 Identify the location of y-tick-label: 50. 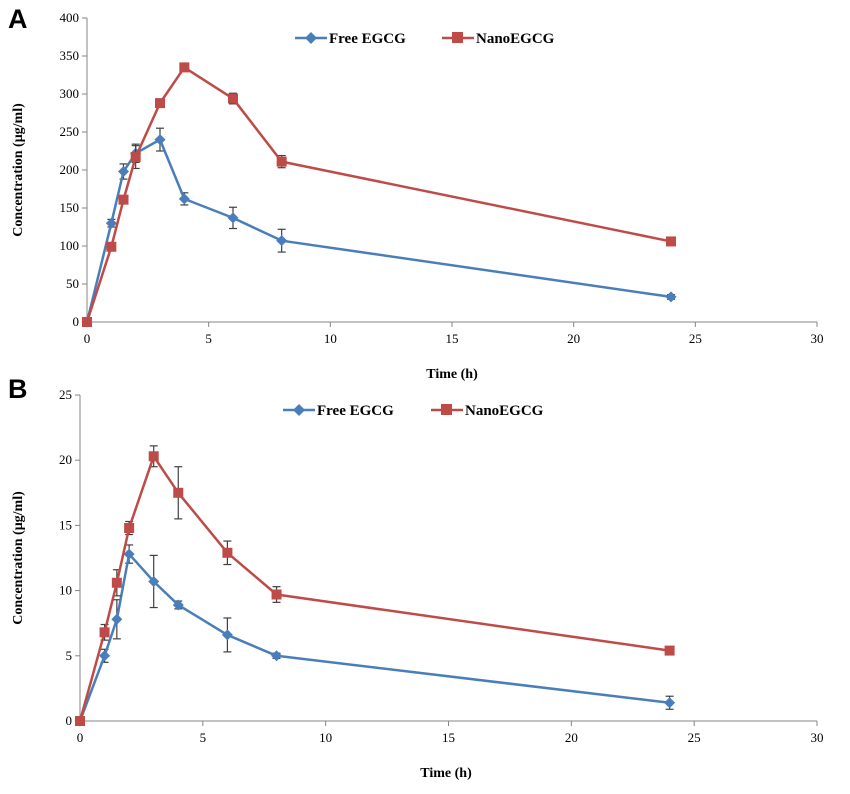
(72, 283).